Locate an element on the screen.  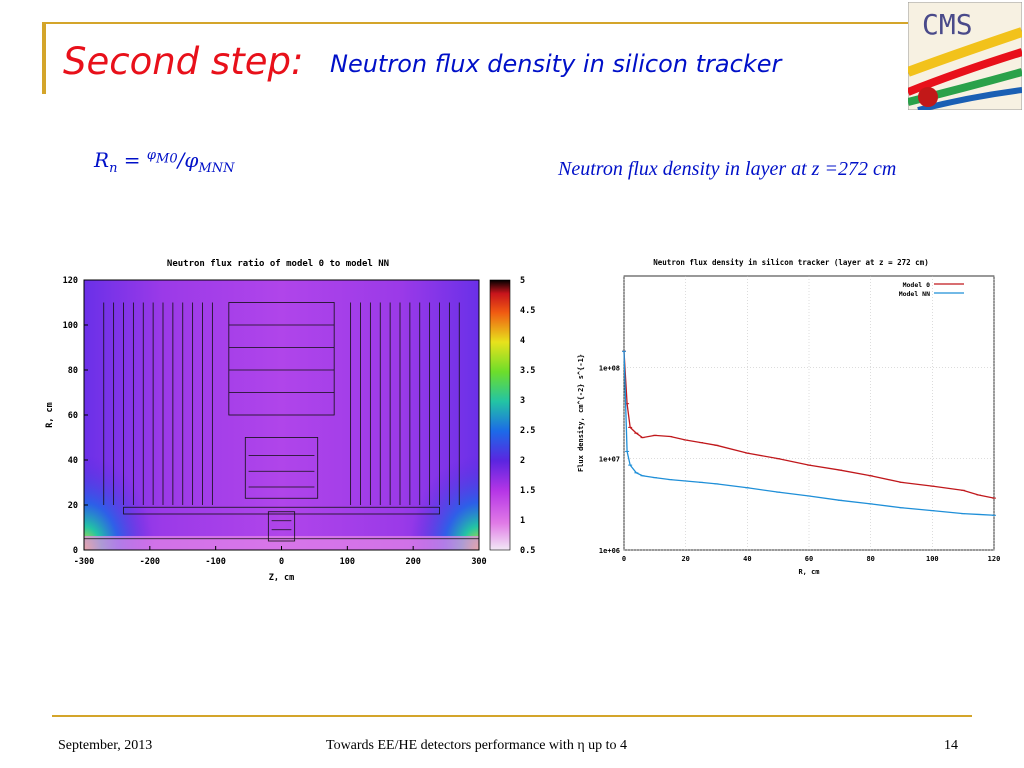
heatmap-xtick-label: -200 is located at coordinates (150, 562).